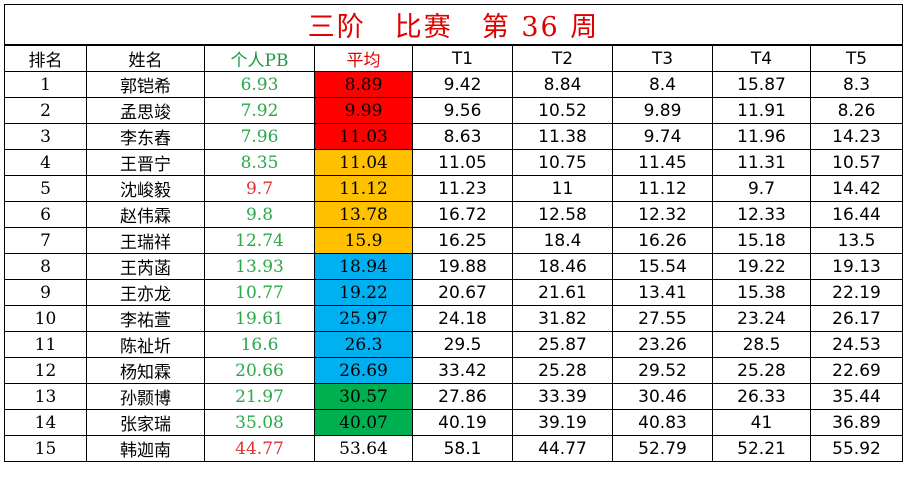 The height and width of the screenshot is (477, 906). I want to click on cell-t4: 15.18, so click(761, 240).